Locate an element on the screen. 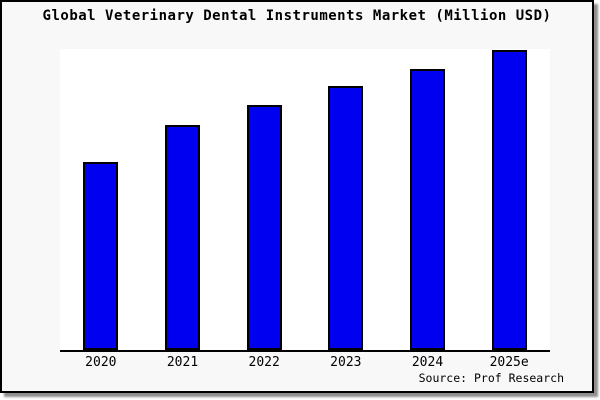  x-tick-label-2023: 2023 is located at coordinates (346, 362).